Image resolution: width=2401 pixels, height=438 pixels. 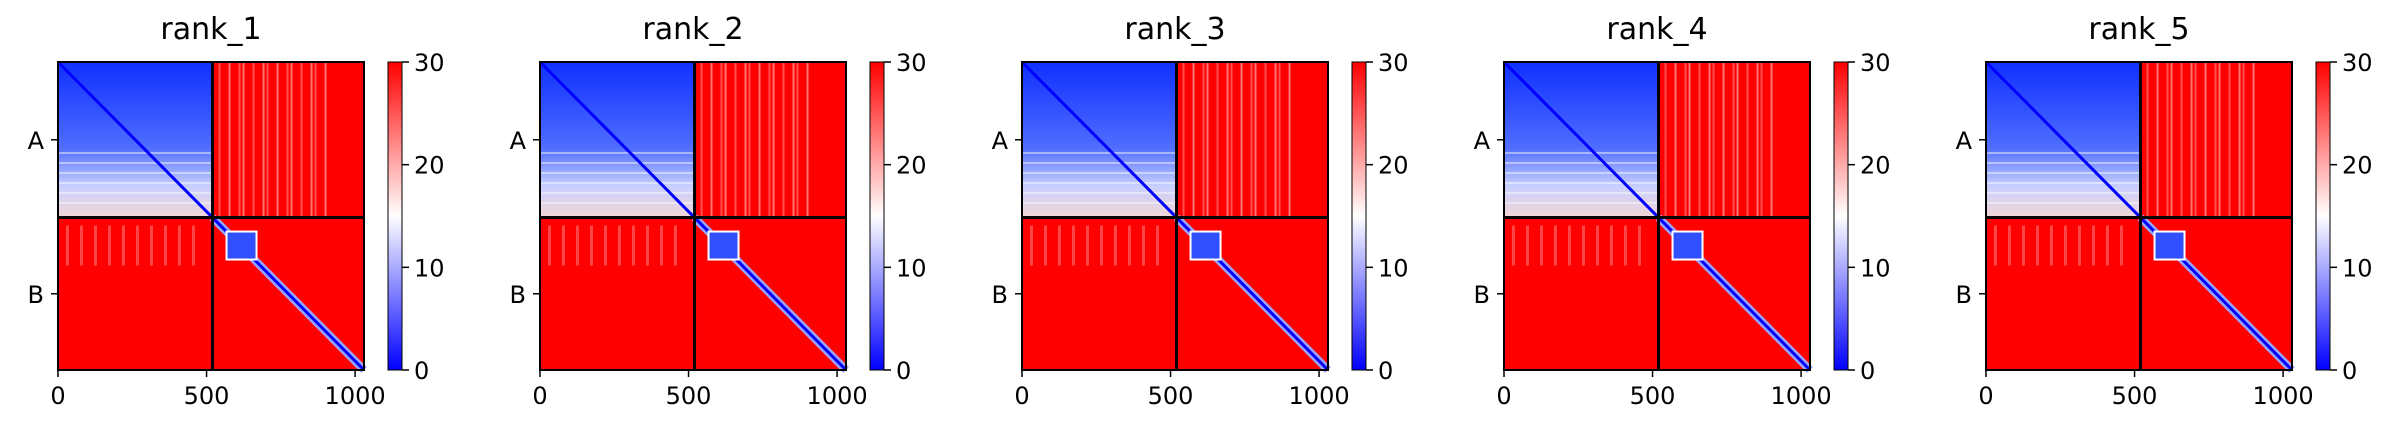 What do you see at coordinates (2357, 63) in the screenshot?
I see `colorbar-tick-label: 30` at bounding box center [2357, 63].